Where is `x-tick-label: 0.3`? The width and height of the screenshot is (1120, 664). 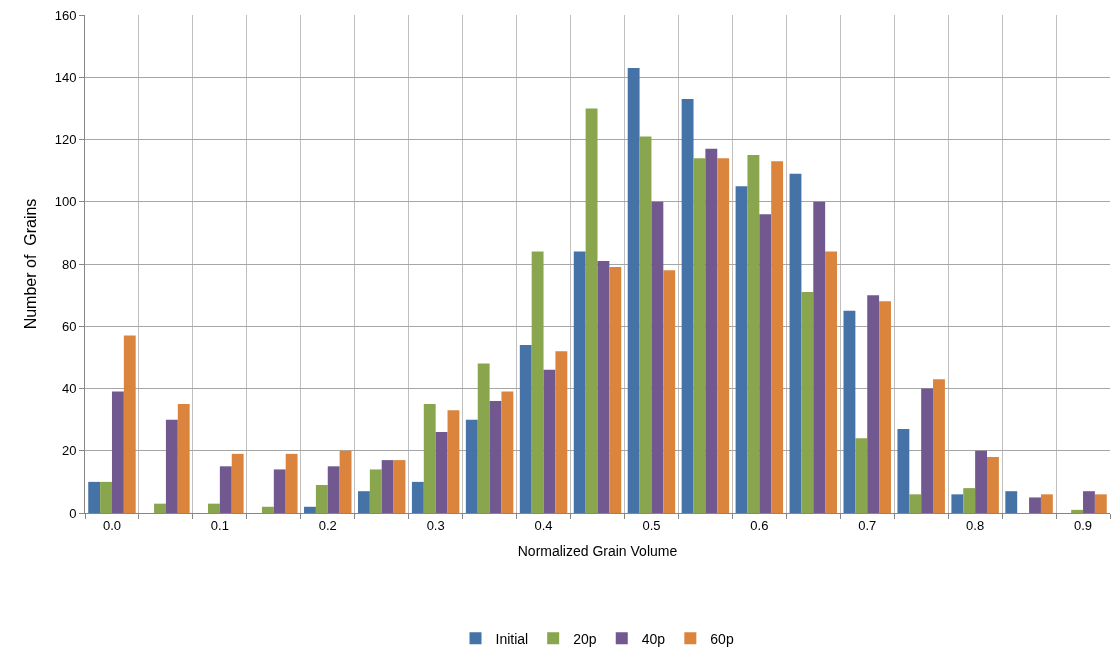 x-tick-label: 0.3 is located at coordinates (435, 525).